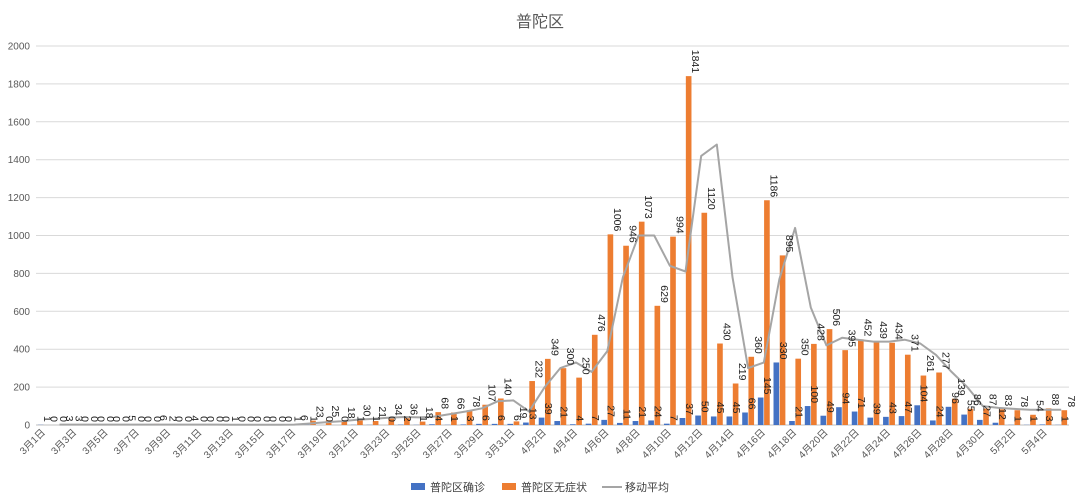 This screenshot has width=1080, height=504. Describe the element at coordinates (726, 332) in the screenshot. I see `label-asymptomatic: 430` at that location.